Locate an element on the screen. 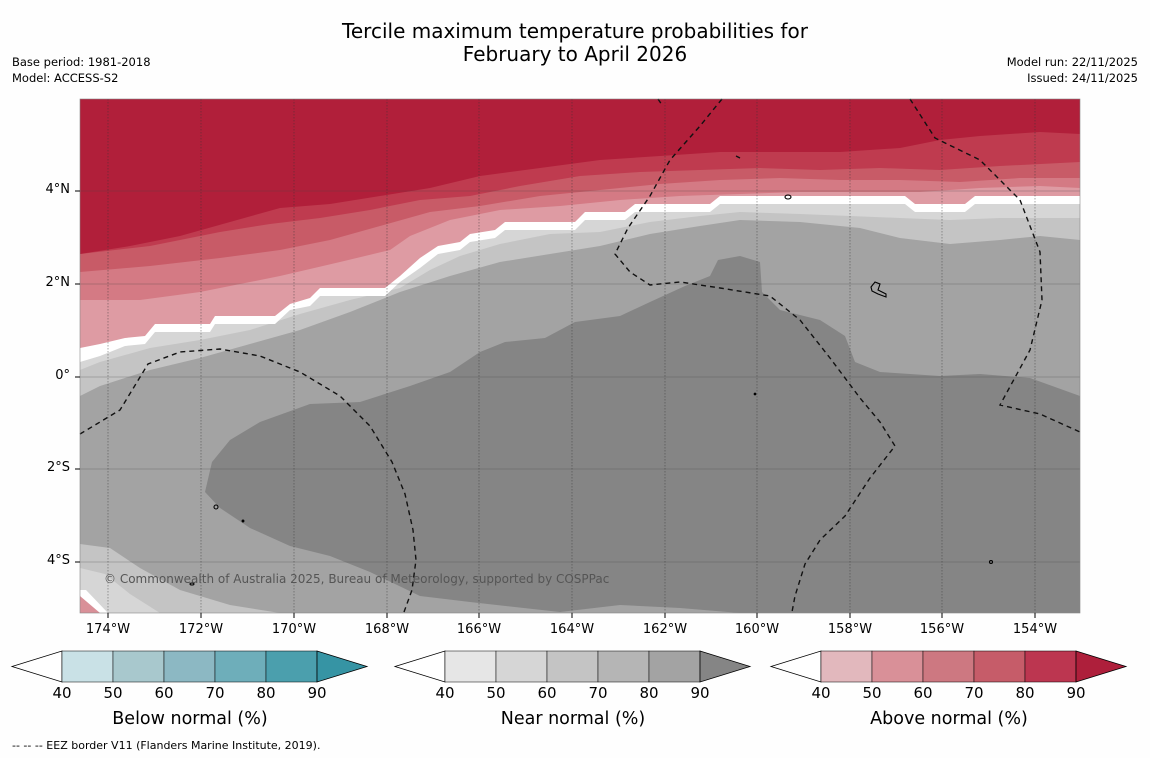 The width and height of the screenshot is (1150, 758). lon-label-158w: 158°W is located at coordinates (850, 629).